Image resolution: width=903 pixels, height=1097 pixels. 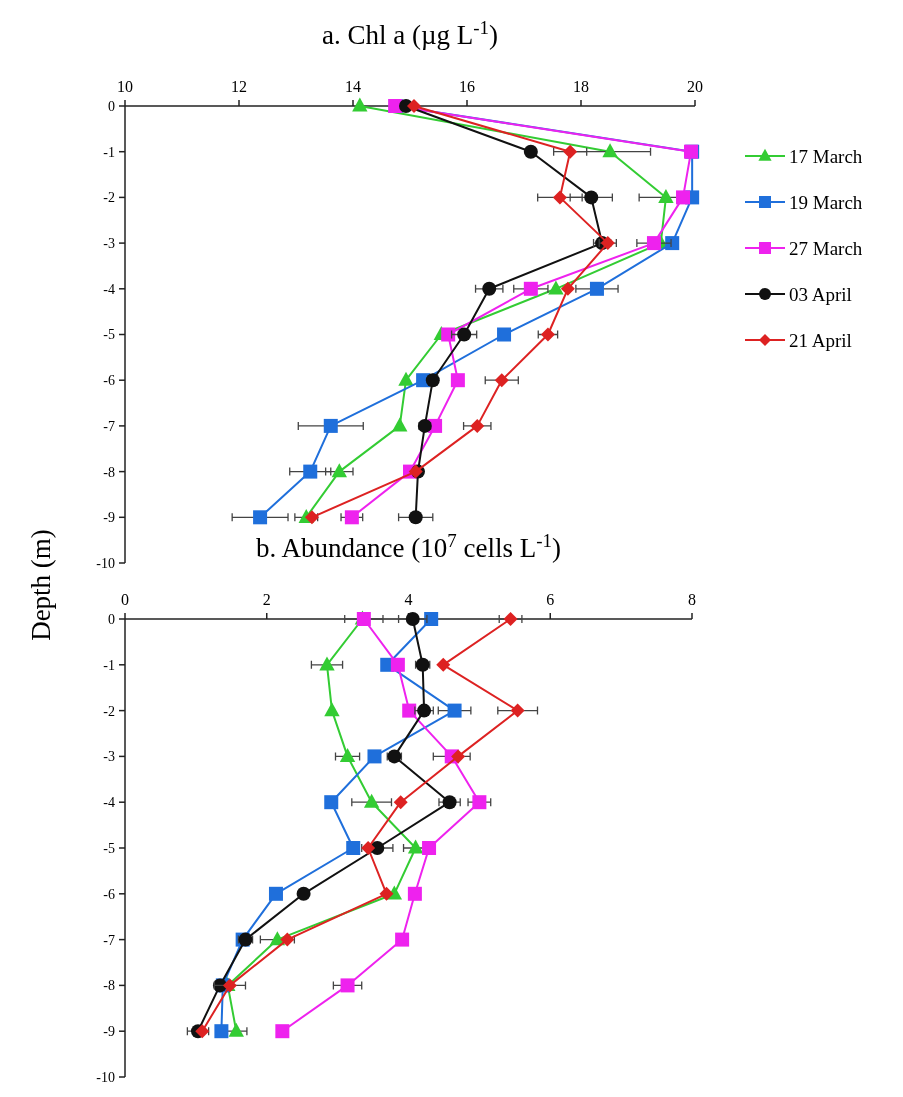 What do you see at coordinates (820, 340) in the screenshot?
I see `legend-label: 21 April` at bounding box center [820, 340].